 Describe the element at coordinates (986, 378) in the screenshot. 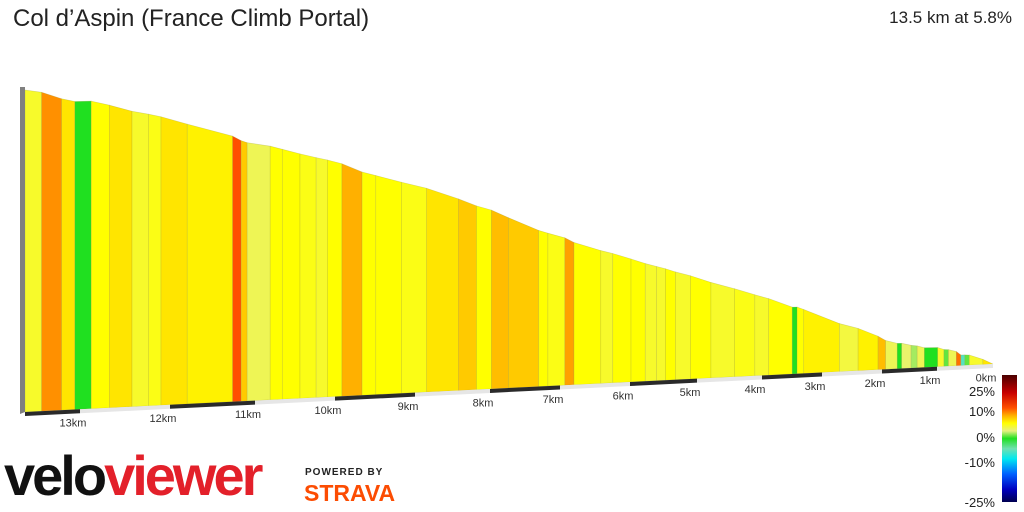

I see `x-tick-label: 0km` at that location.